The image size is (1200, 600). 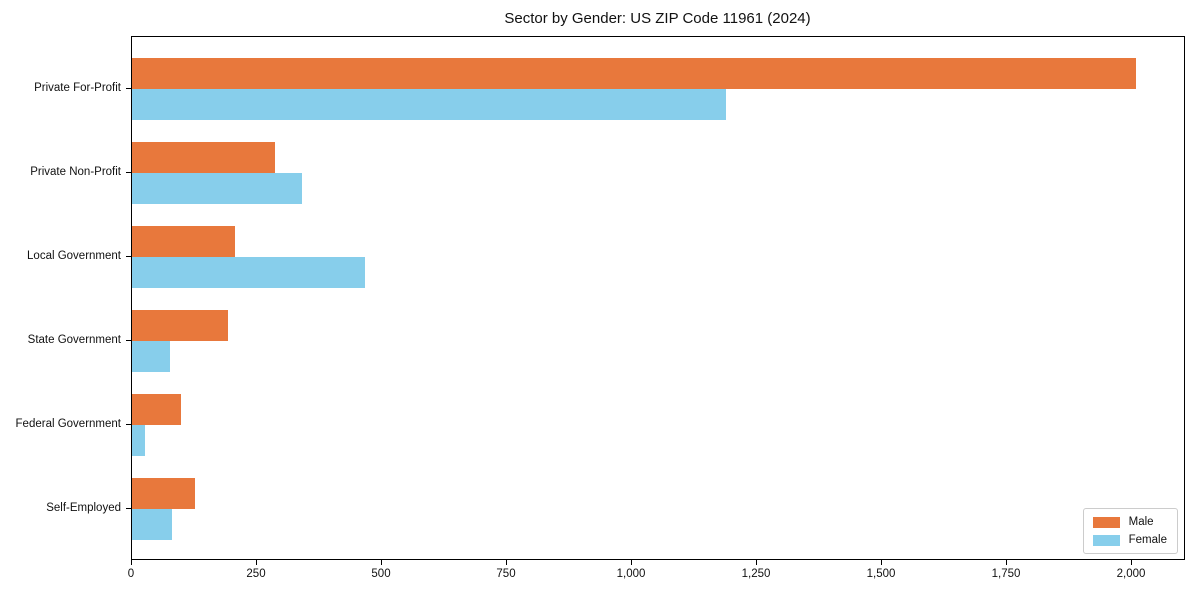 What do you see at coordinates (429, 104) in the screenshot?
I see `bar-female-private-for-profit` at bounding box center [429, 104].